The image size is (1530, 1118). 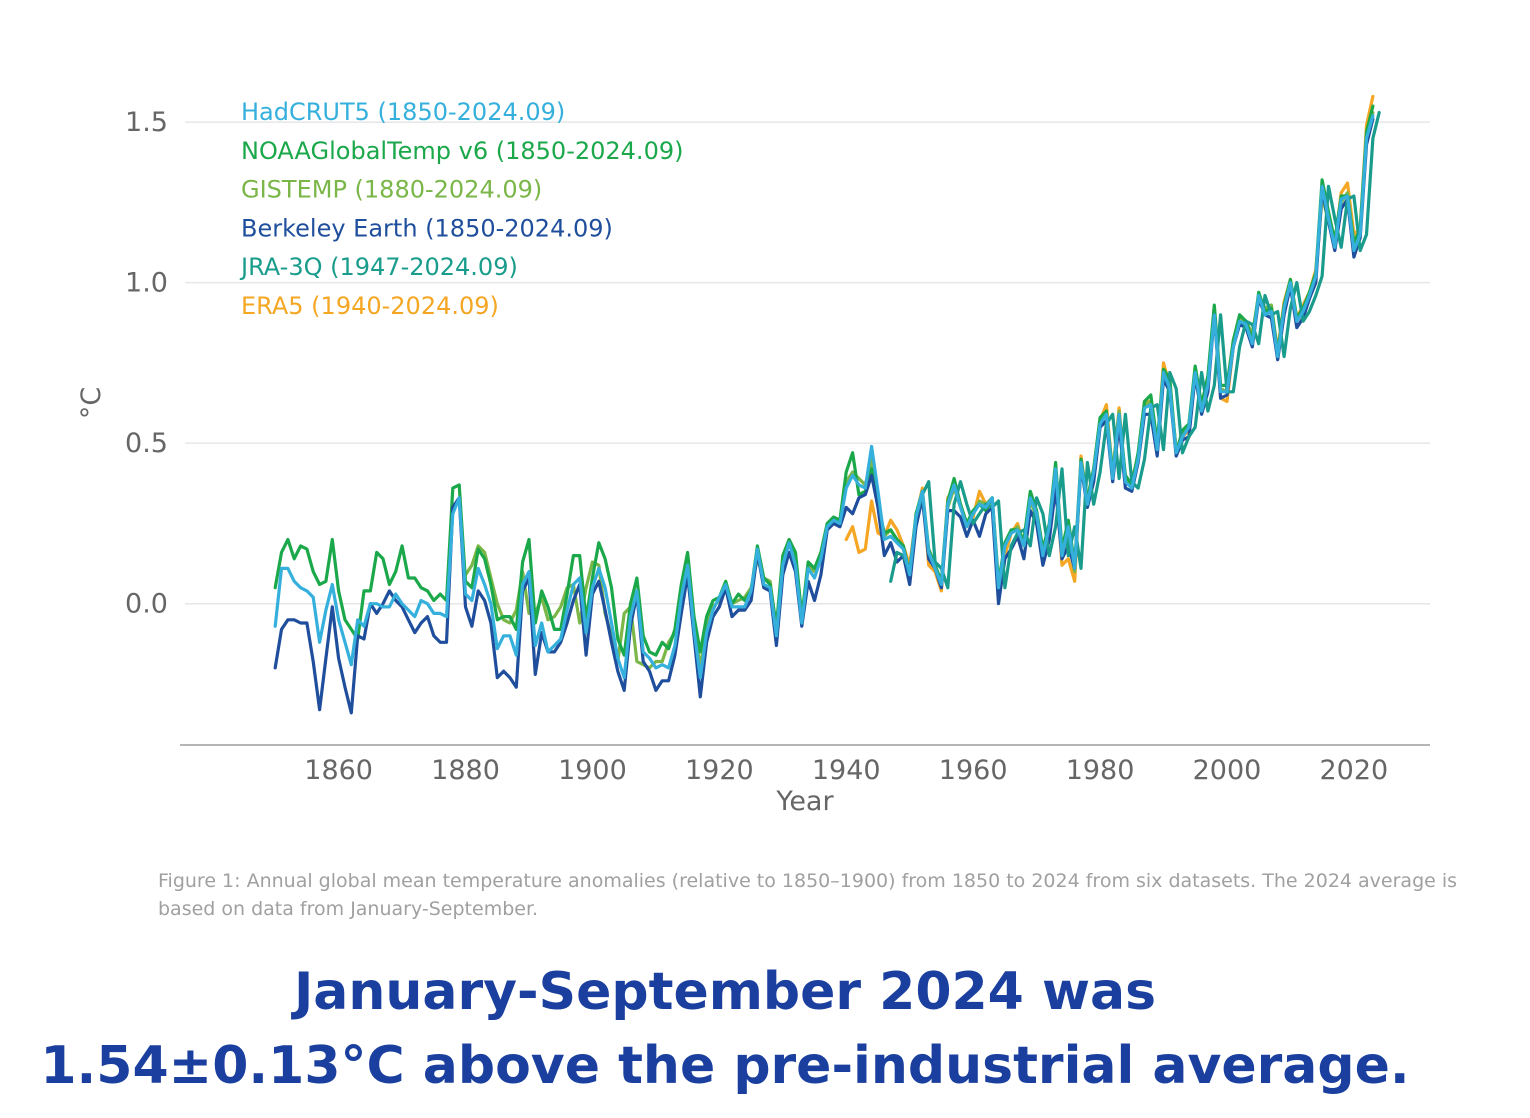 I want to click on x-tick-label: 1940, so click(x=846, y=770).